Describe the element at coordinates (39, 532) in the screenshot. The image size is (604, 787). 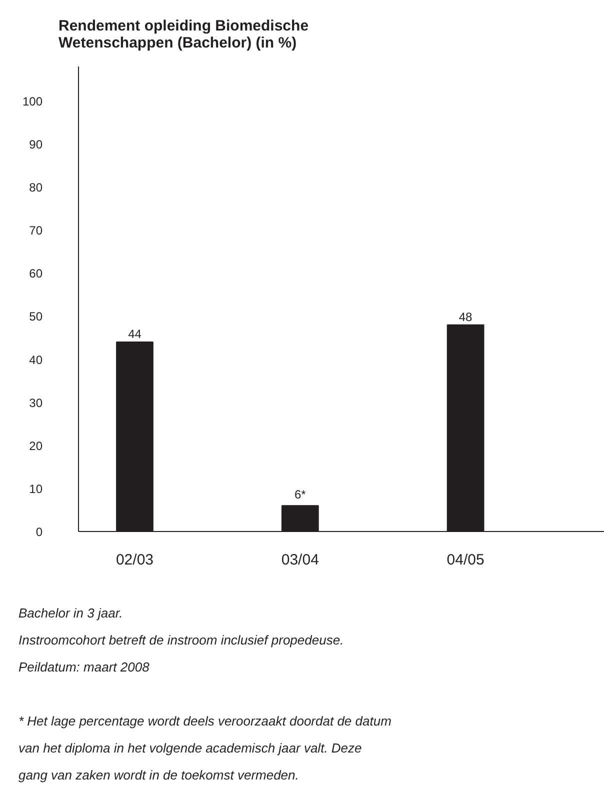
I see `y-tick-label: 0` at that location.